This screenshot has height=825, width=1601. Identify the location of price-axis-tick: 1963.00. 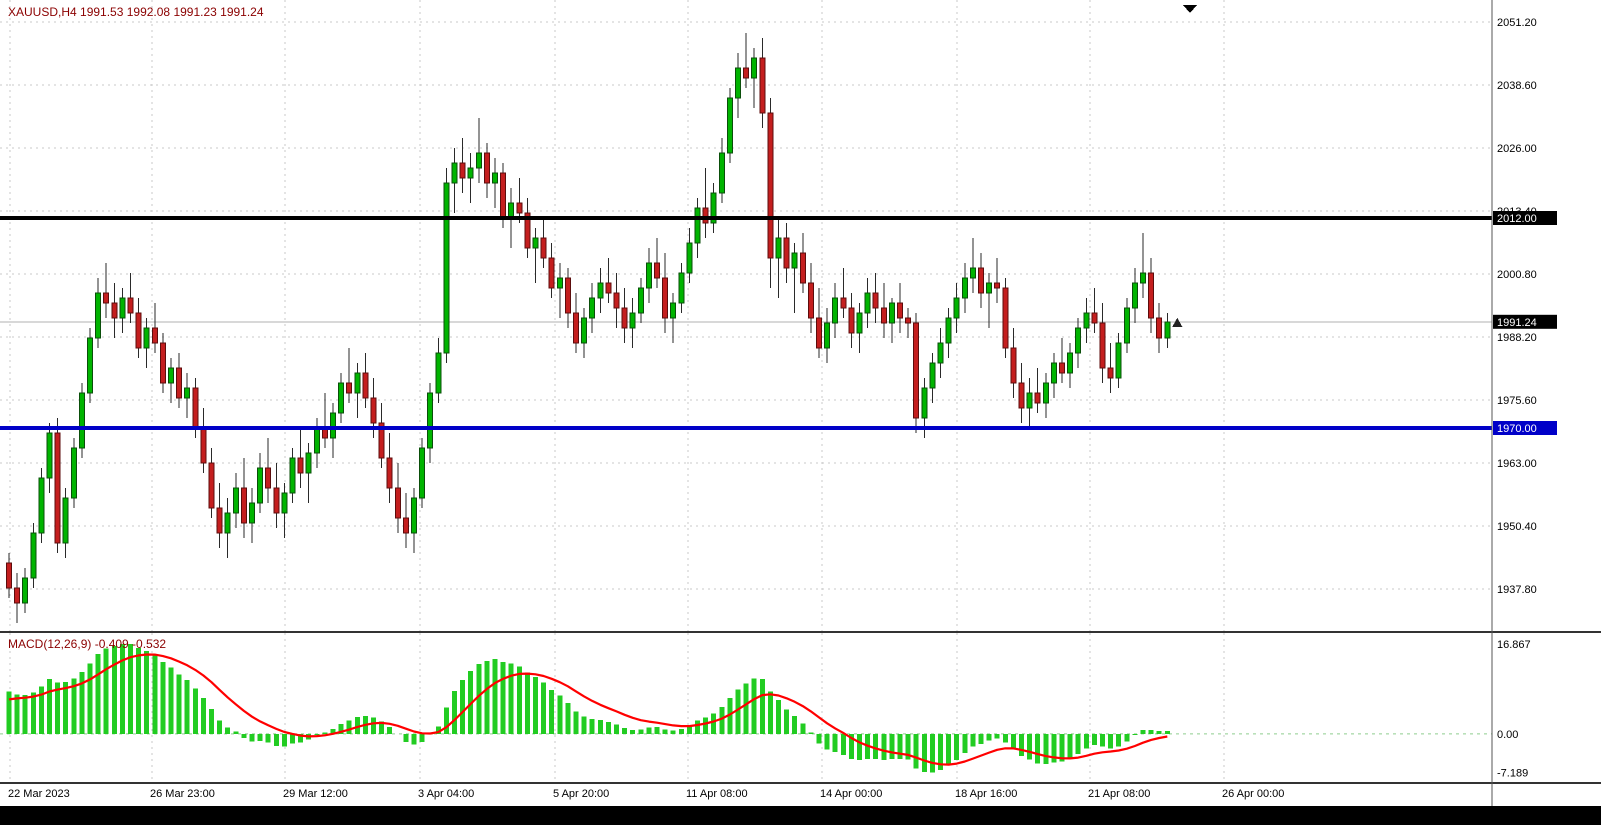
(1517, 464).